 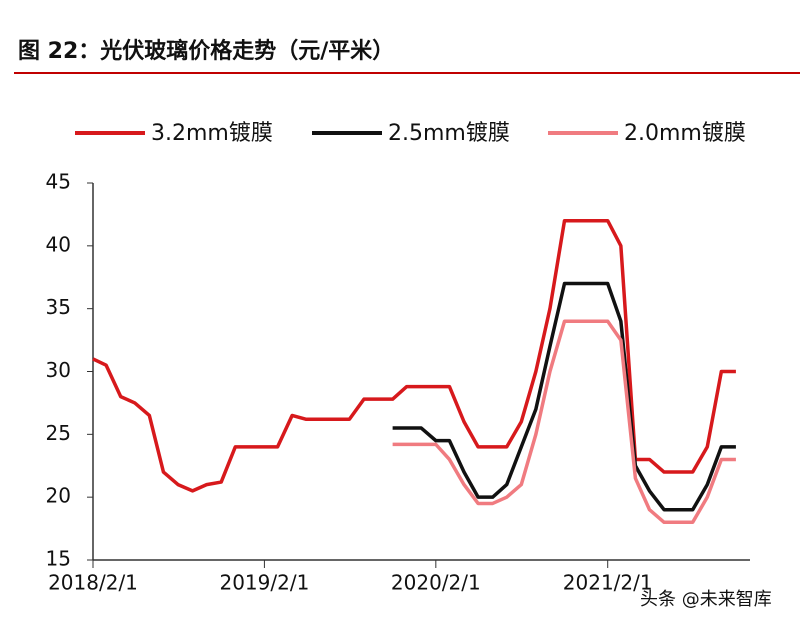 I want to click on y-tick-label: 45, so click(x=58, y=182).